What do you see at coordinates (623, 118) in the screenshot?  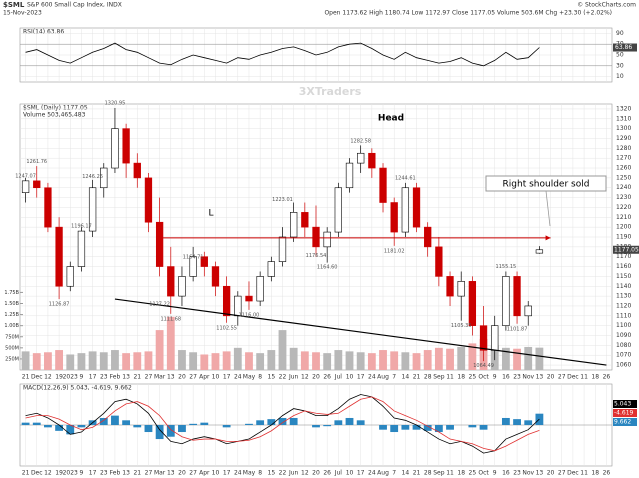 I see `y-tick-label: 1310` at bounding box center [623, 118].